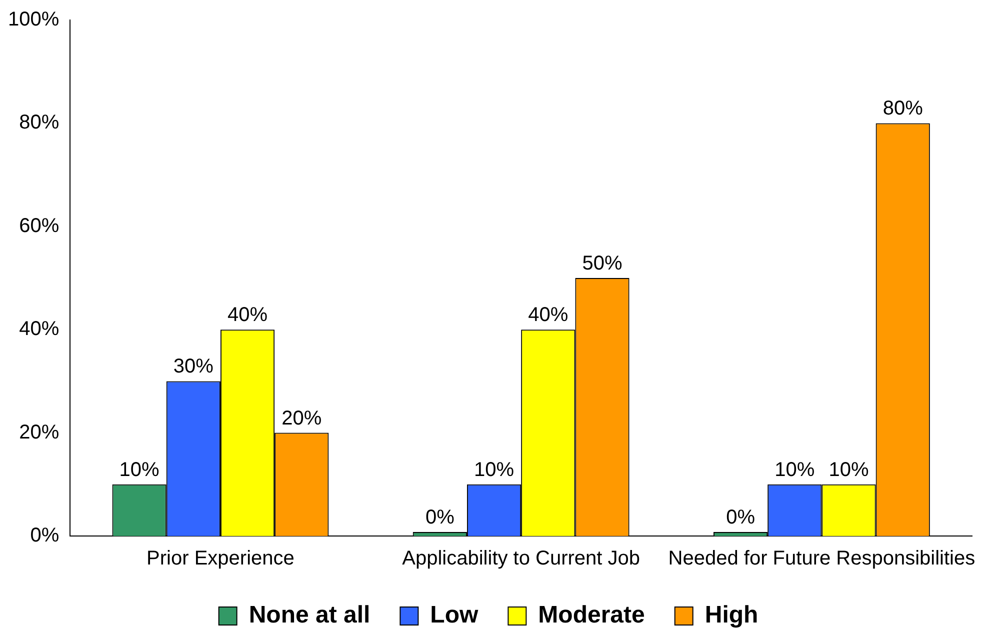  What do you see at coordinates (731, 615) in the screenshot?
I see `legend-label: High` at bounding box center [731, 615].